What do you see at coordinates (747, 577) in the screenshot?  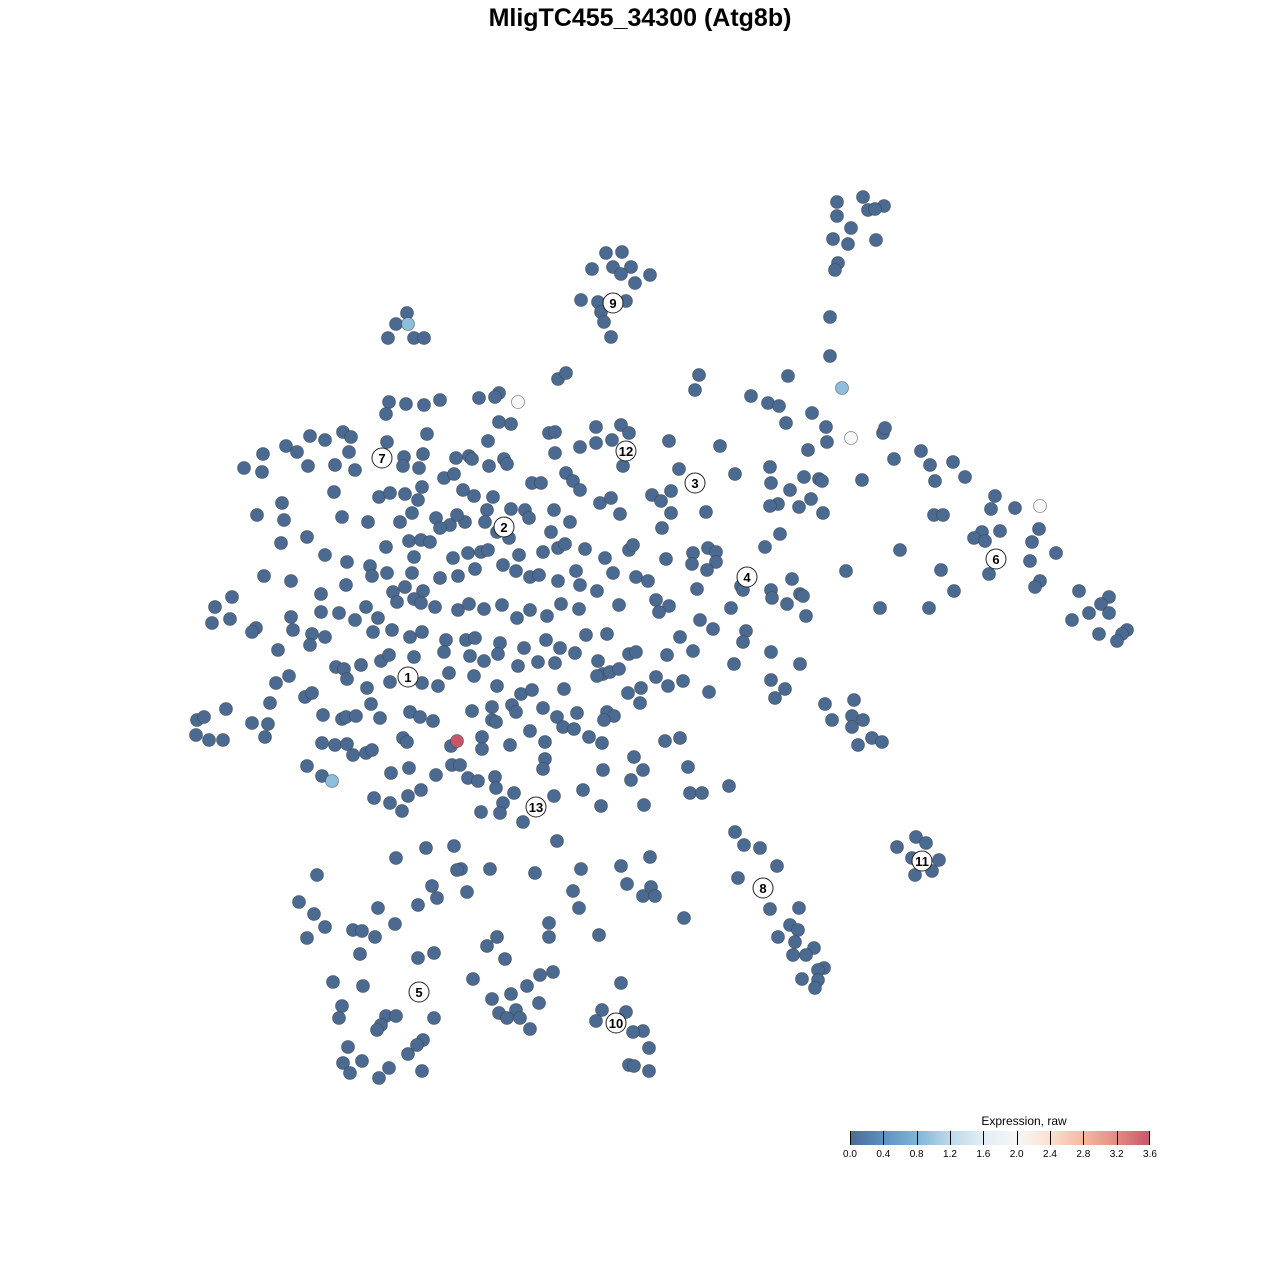 I see `cluster-label-text: 4` at bounding box center [747, 577].